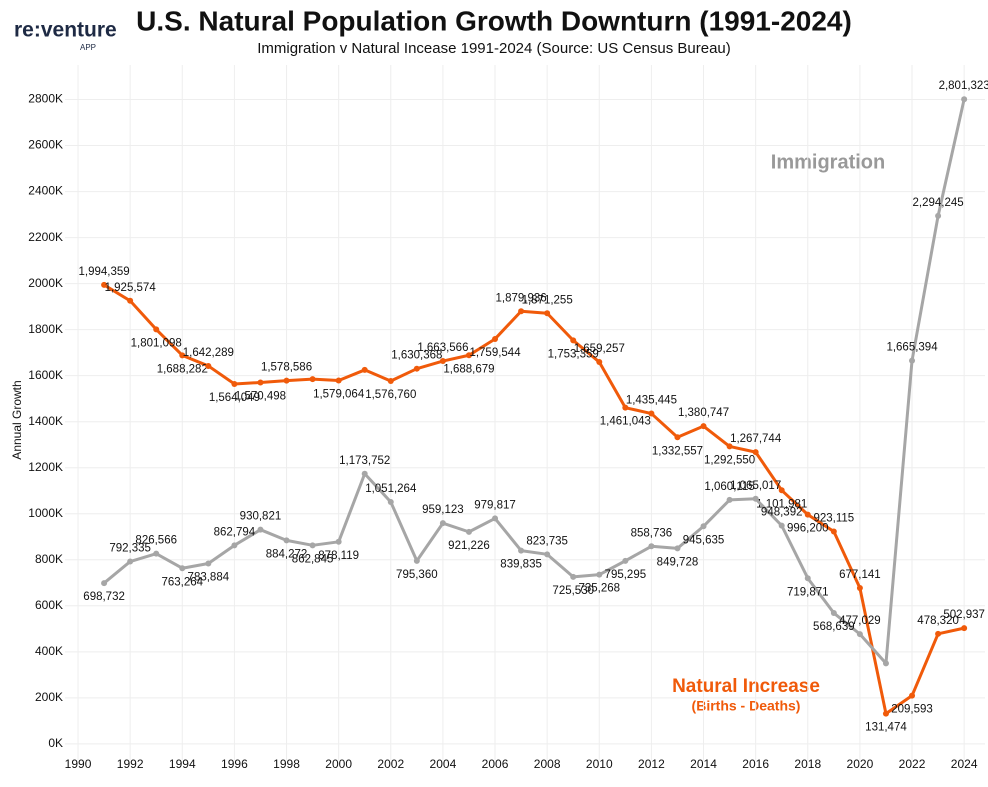 Image resolution: width=988 pixels, height=787 pixels. Describe the element at coordinates (652, 533) in the screenshot. I see `data-label: 858,736` at that location.